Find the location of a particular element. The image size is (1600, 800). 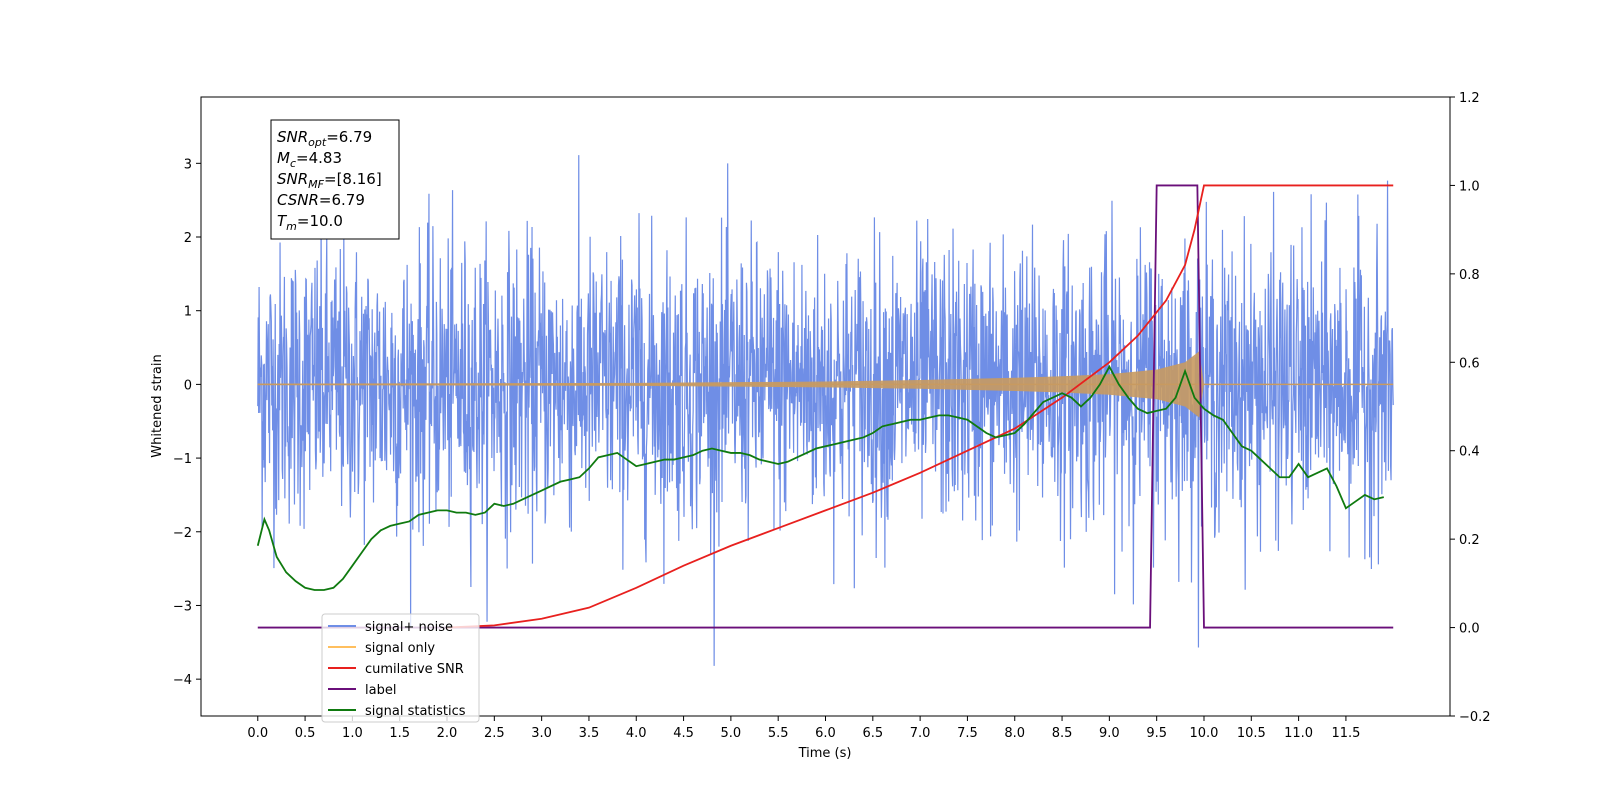

annotation-subscript: MF is located at coordinates (316, 184).